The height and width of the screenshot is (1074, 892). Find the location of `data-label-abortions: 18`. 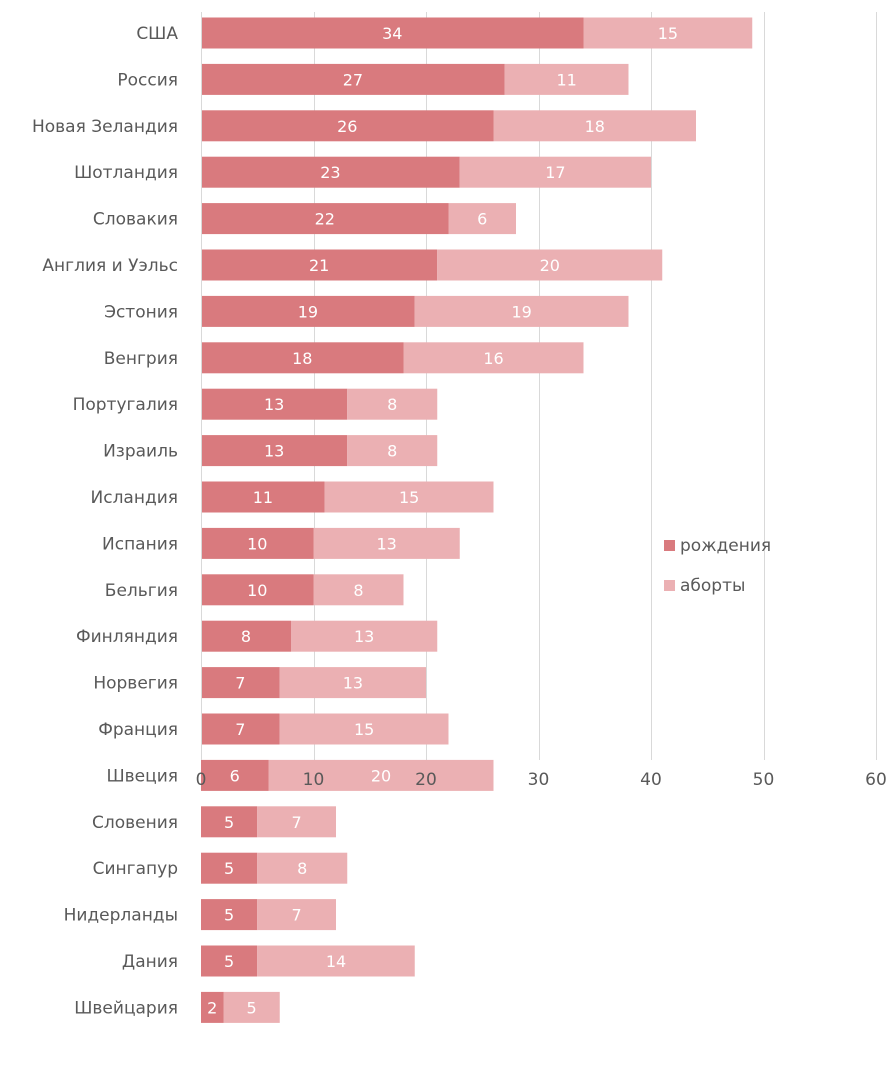

data-label-abortions: 18 is located at coordinates (595, 126).